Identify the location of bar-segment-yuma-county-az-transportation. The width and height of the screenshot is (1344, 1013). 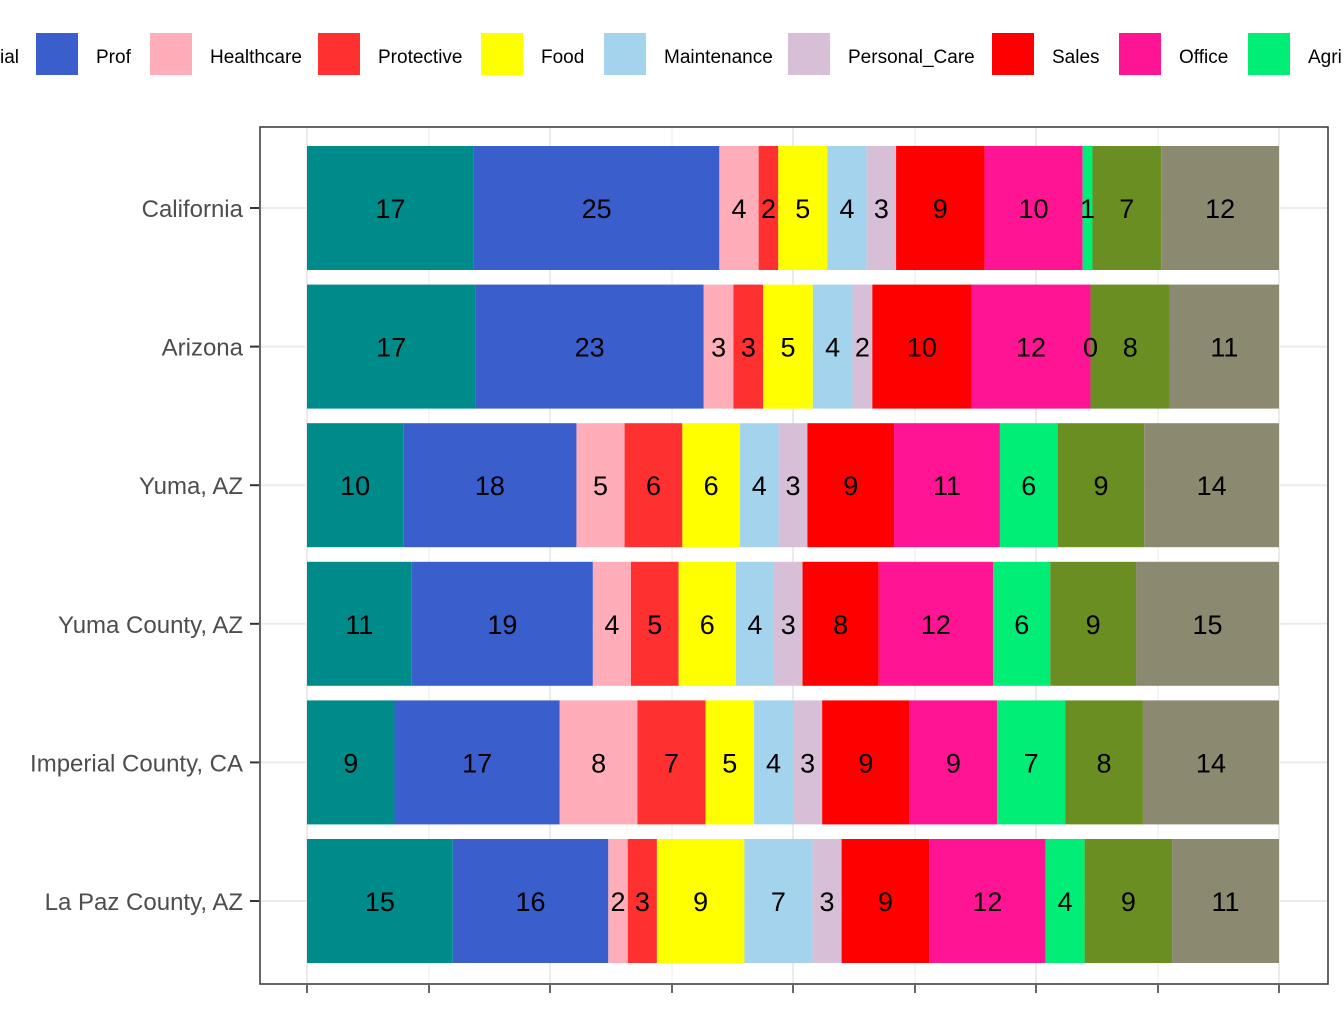
(1207, 623).